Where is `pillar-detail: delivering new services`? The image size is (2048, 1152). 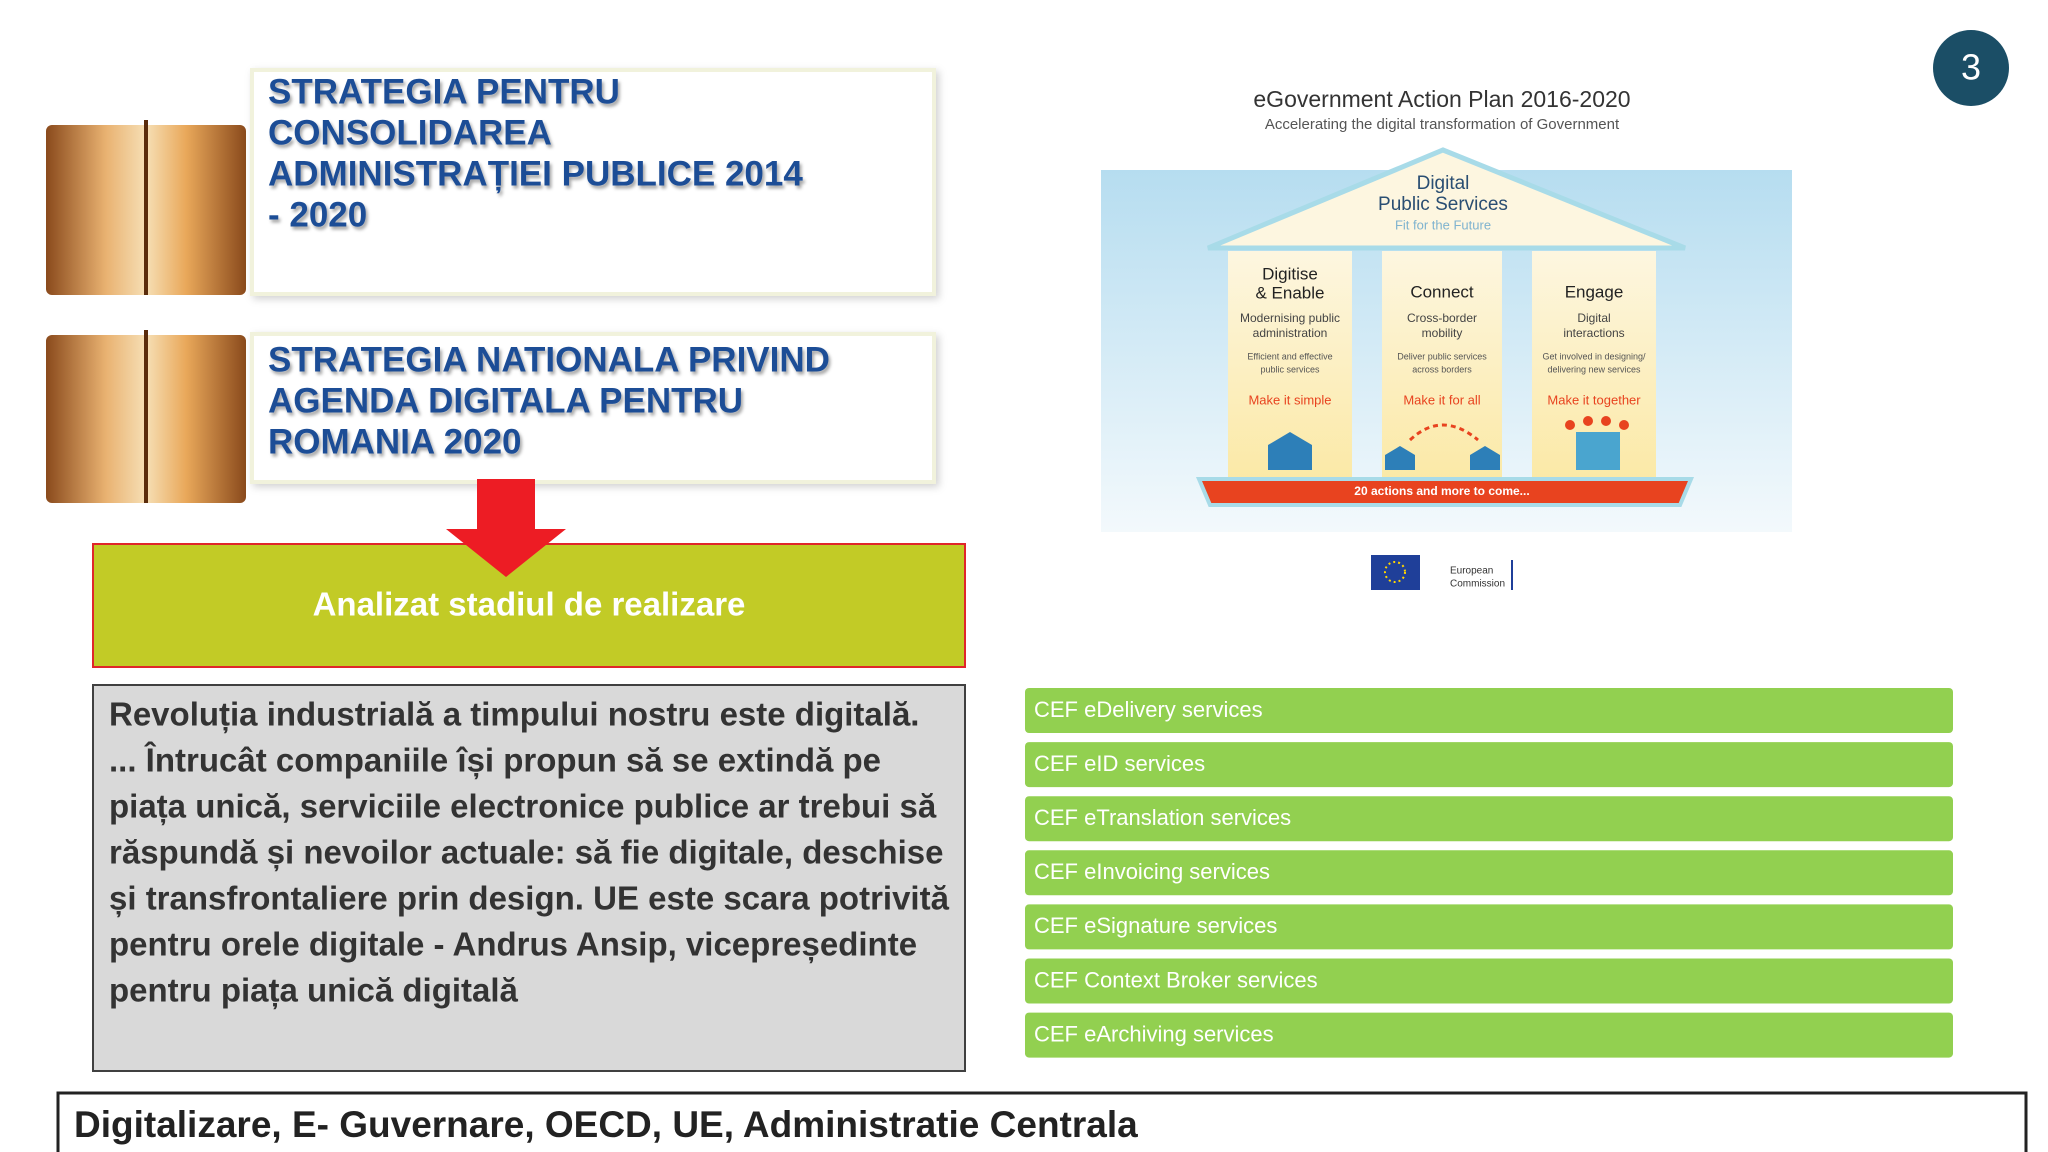
pillar-detail: delivering new services is located at coordinates (1594, 369).